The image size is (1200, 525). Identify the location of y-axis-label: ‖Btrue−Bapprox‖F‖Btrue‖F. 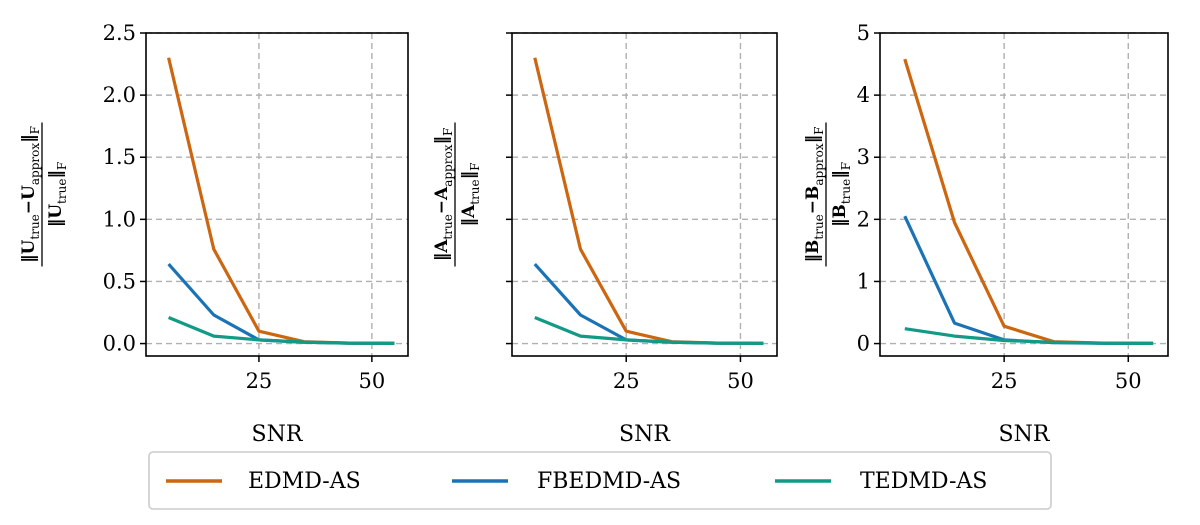
(828, 194).